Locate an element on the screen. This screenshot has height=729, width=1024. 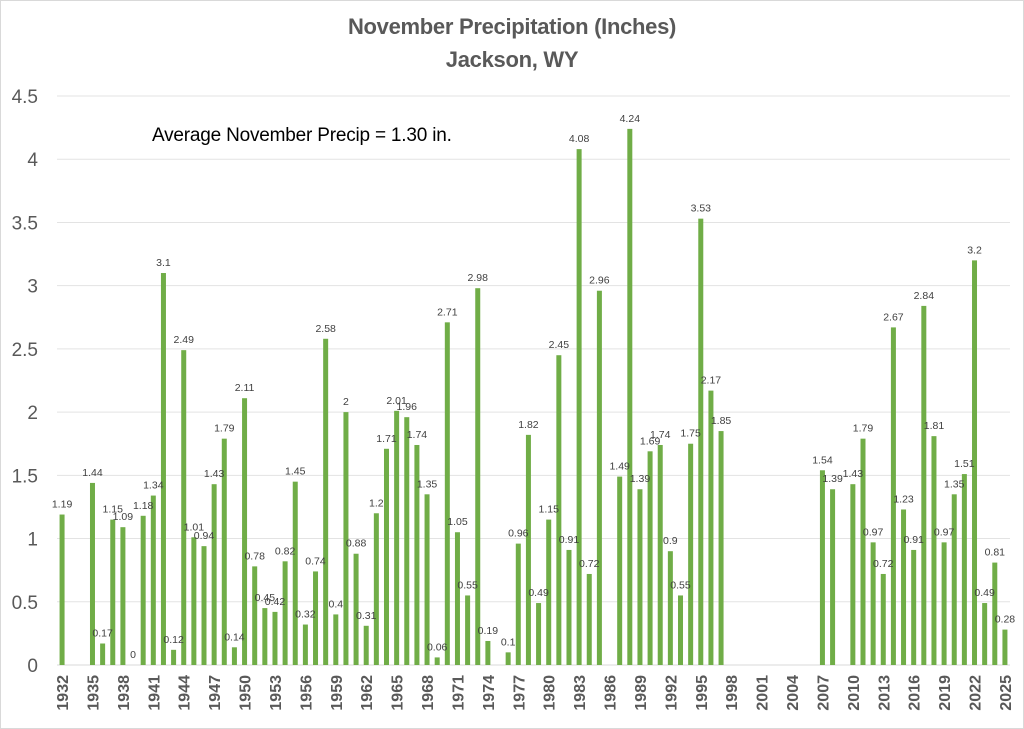
bar-1978 is located at coordinates (528, 549).